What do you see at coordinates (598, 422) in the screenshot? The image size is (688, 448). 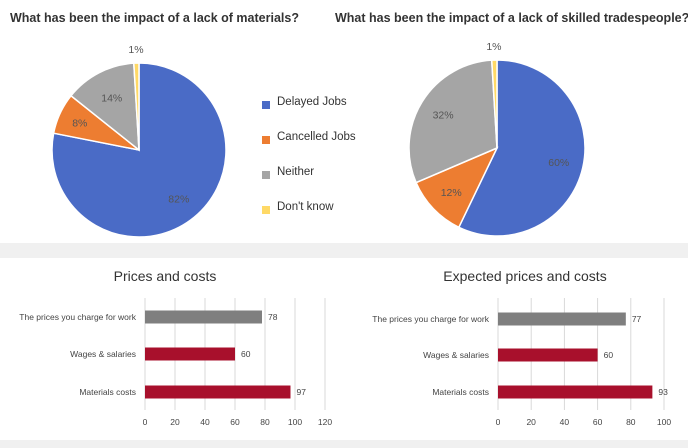 I see `bar-2-tick-60: 60` at bounding box center [598, 422].